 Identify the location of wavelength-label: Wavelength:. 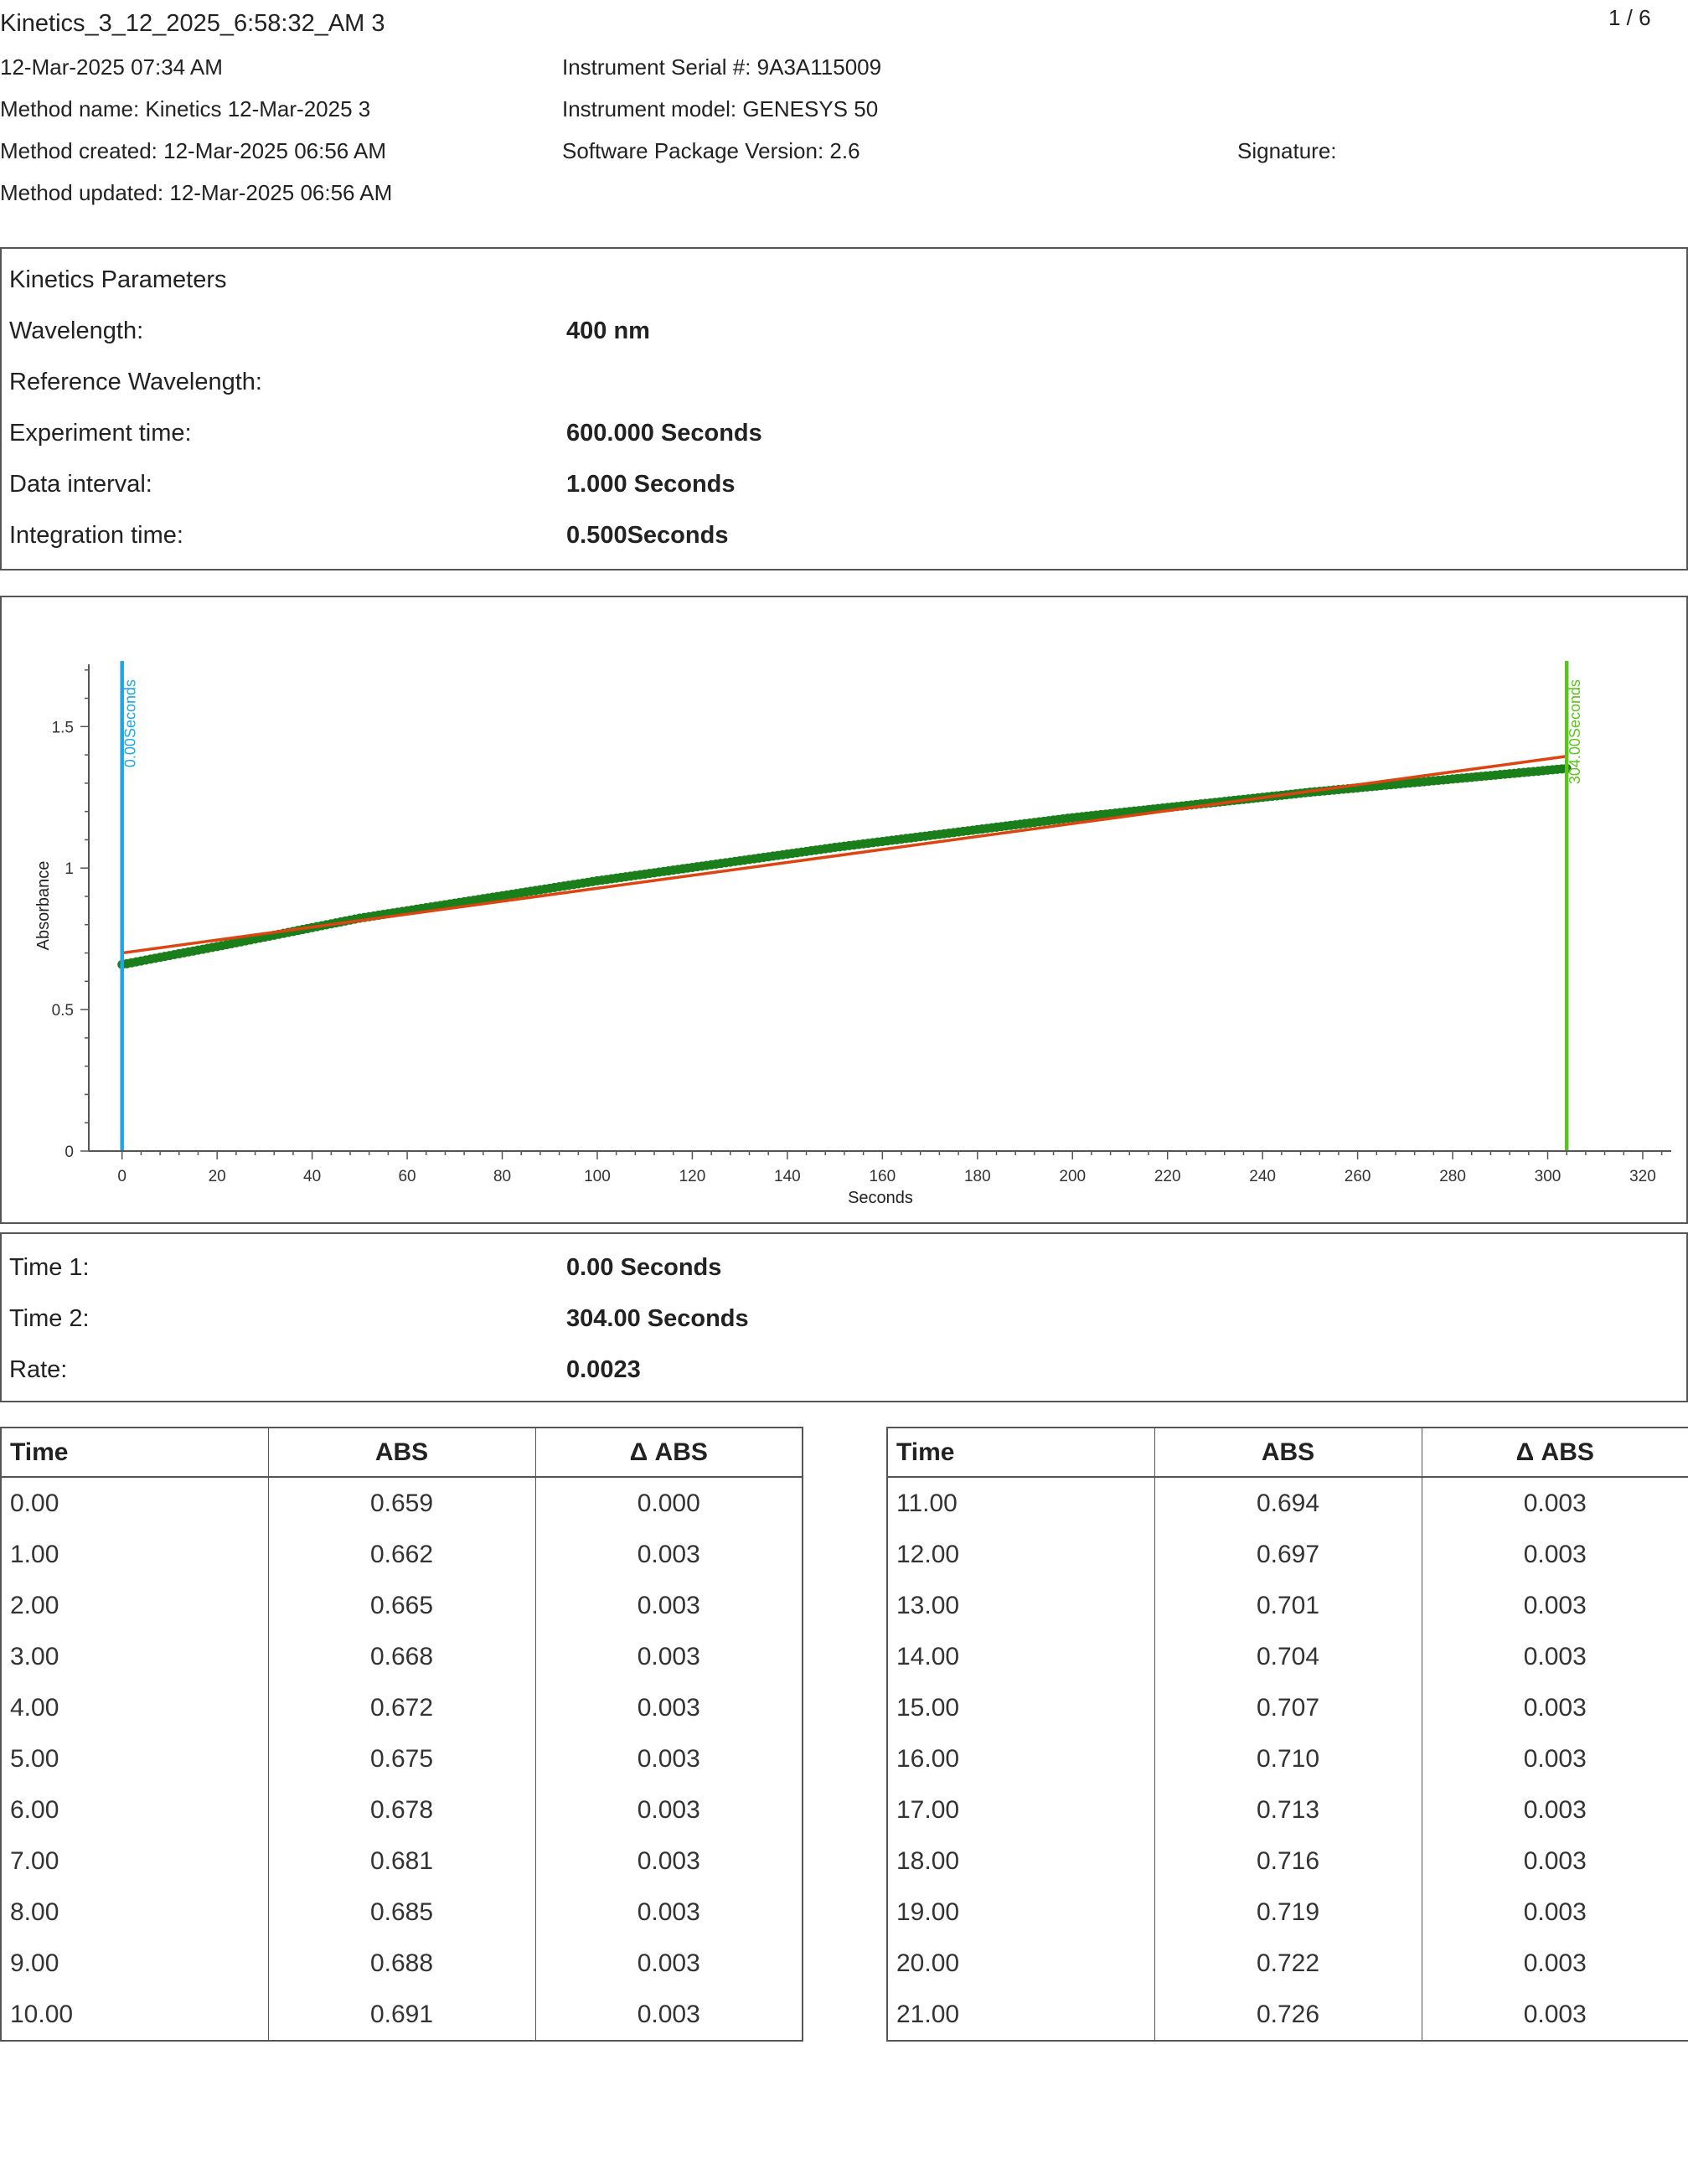
(77, 331).